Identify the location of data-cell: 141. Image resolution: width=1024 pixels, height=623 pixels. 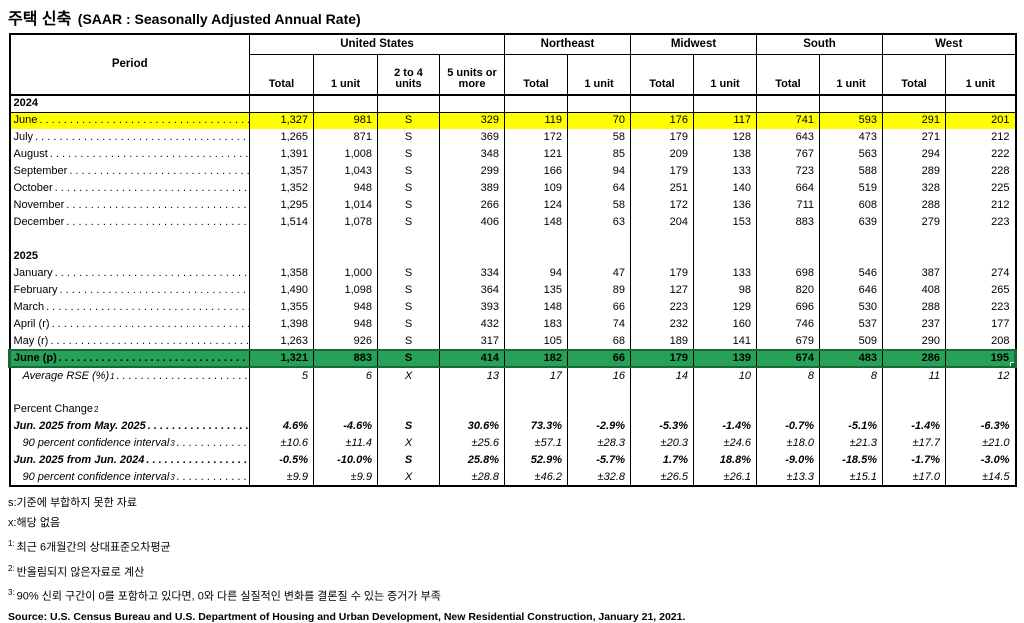
(725, 341).